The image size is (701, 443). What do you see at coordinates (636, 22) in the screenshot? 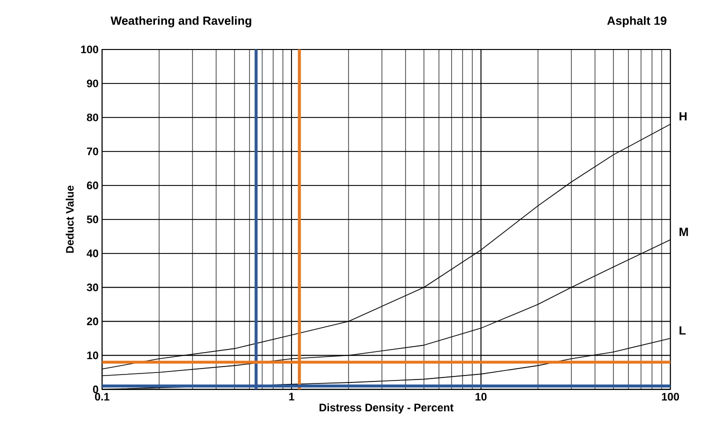
I see `chart-subtitle: Asphalt 19` at bounding box center [636, 22].